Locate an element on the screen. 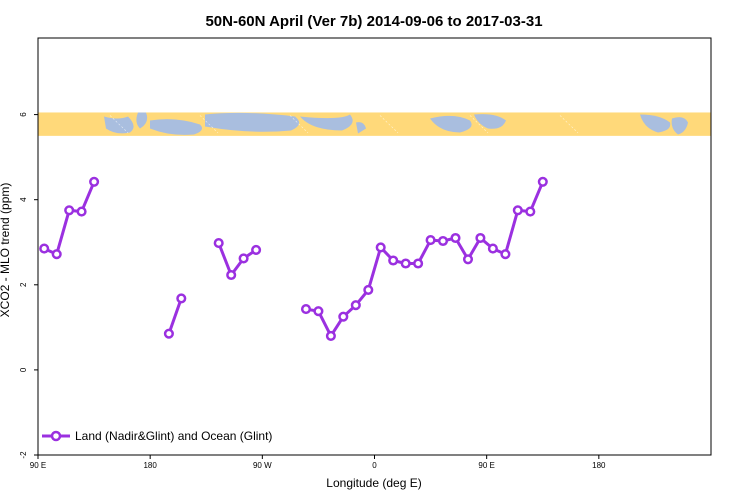 Image resolution: width=750 pixels, height=500 pixels. legend-marker is located at coordinates (56, 436).